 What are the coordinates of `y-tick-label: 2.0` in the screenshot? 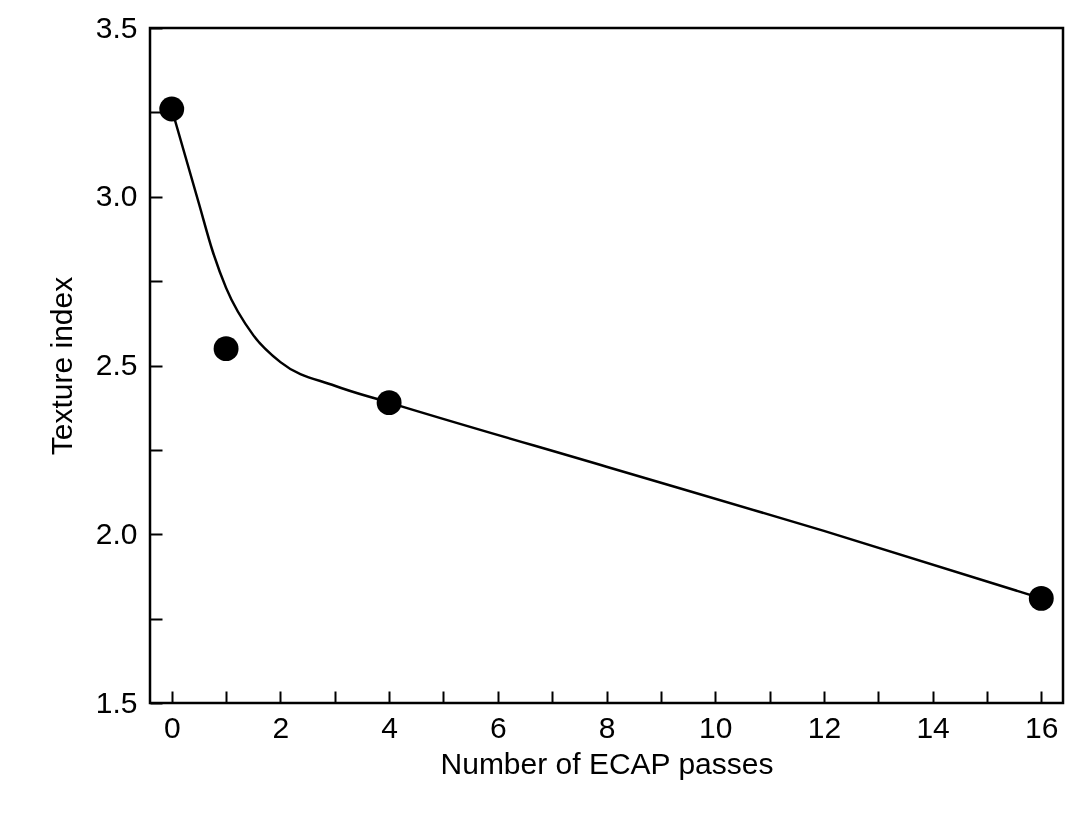 It's located at (116, 533).